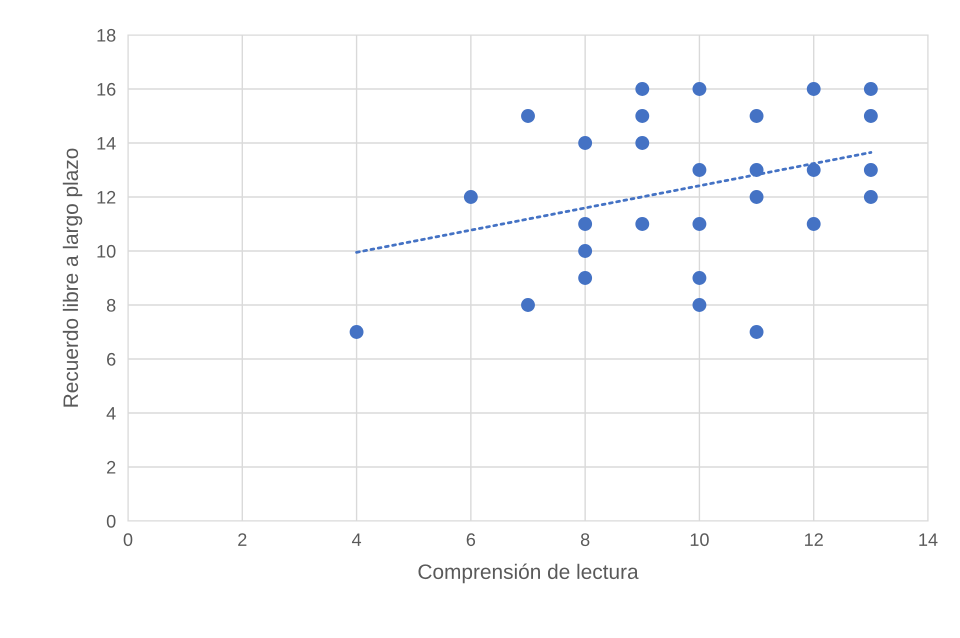  I want to click on y-tick-label: 14, so click(106, 143).